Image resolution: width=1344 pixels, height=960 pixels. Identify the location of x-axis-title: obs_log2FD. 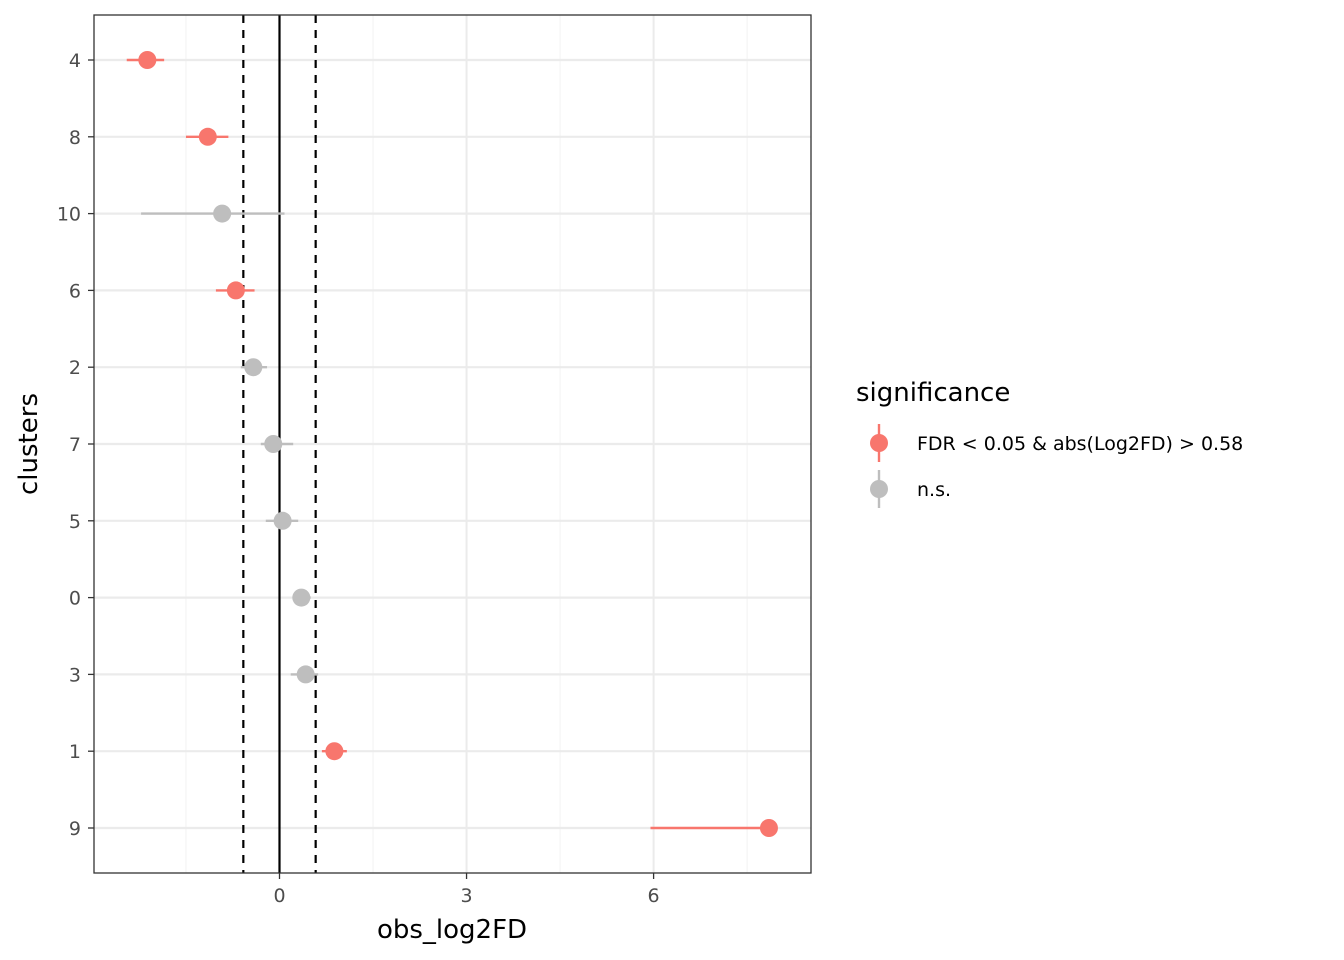
(452, 930).